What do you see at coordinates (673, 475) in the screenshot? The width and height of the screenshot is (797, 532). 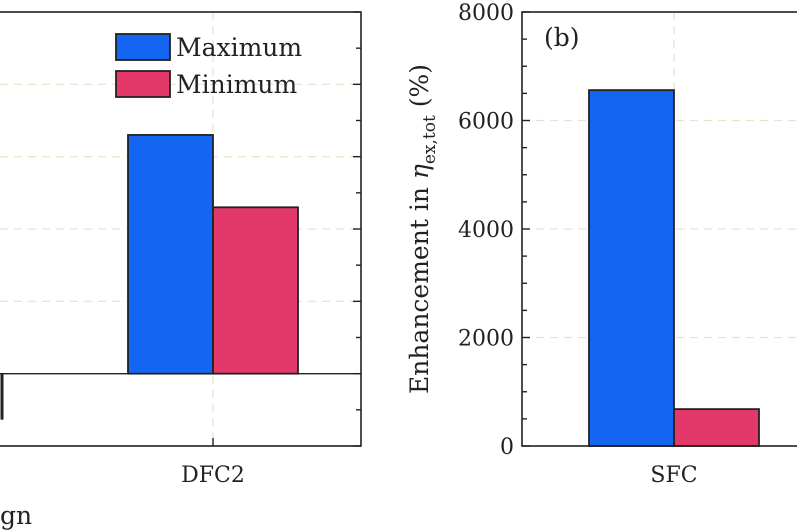 I see `panel-b-category-label: SFC` at bounding box center [673, 475].